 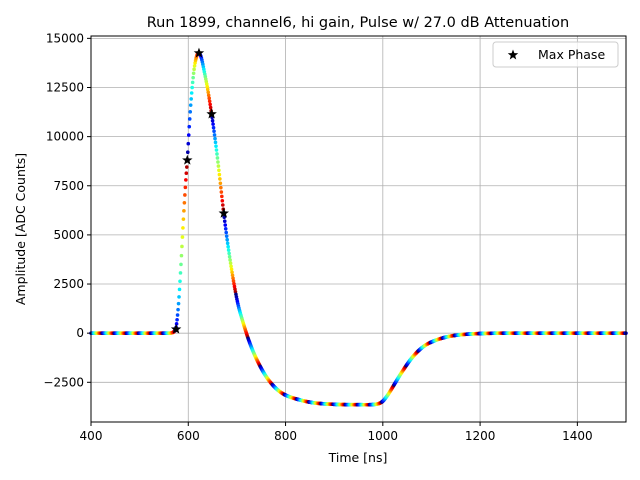 I want to click on y-tick-label: 10000, so click(x=65, y=137).